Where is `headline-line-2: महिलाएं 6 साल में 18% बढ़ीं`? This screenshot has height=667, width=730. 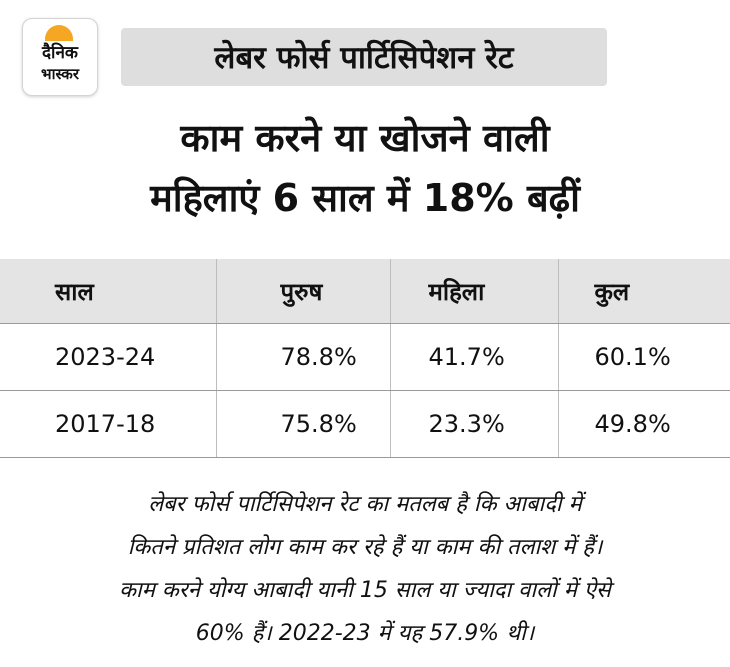
headline-line-2: महिलाएं 6 साल में 18% बढ़ीं is located at coordinates (365, 198).